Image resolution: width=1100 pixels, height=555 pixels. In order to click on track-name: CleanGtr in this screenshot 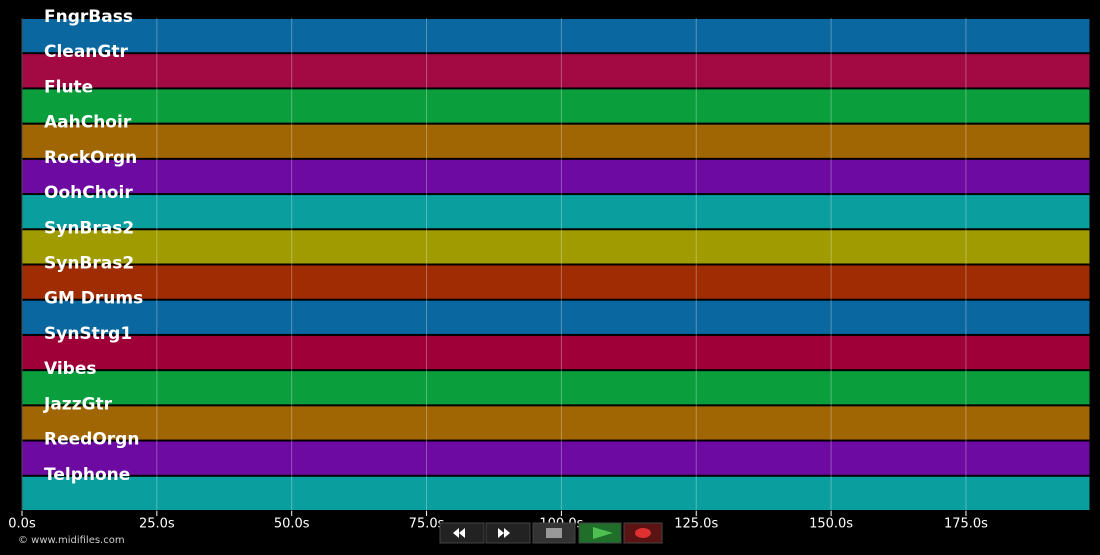, I will do `click(86, 52)`.